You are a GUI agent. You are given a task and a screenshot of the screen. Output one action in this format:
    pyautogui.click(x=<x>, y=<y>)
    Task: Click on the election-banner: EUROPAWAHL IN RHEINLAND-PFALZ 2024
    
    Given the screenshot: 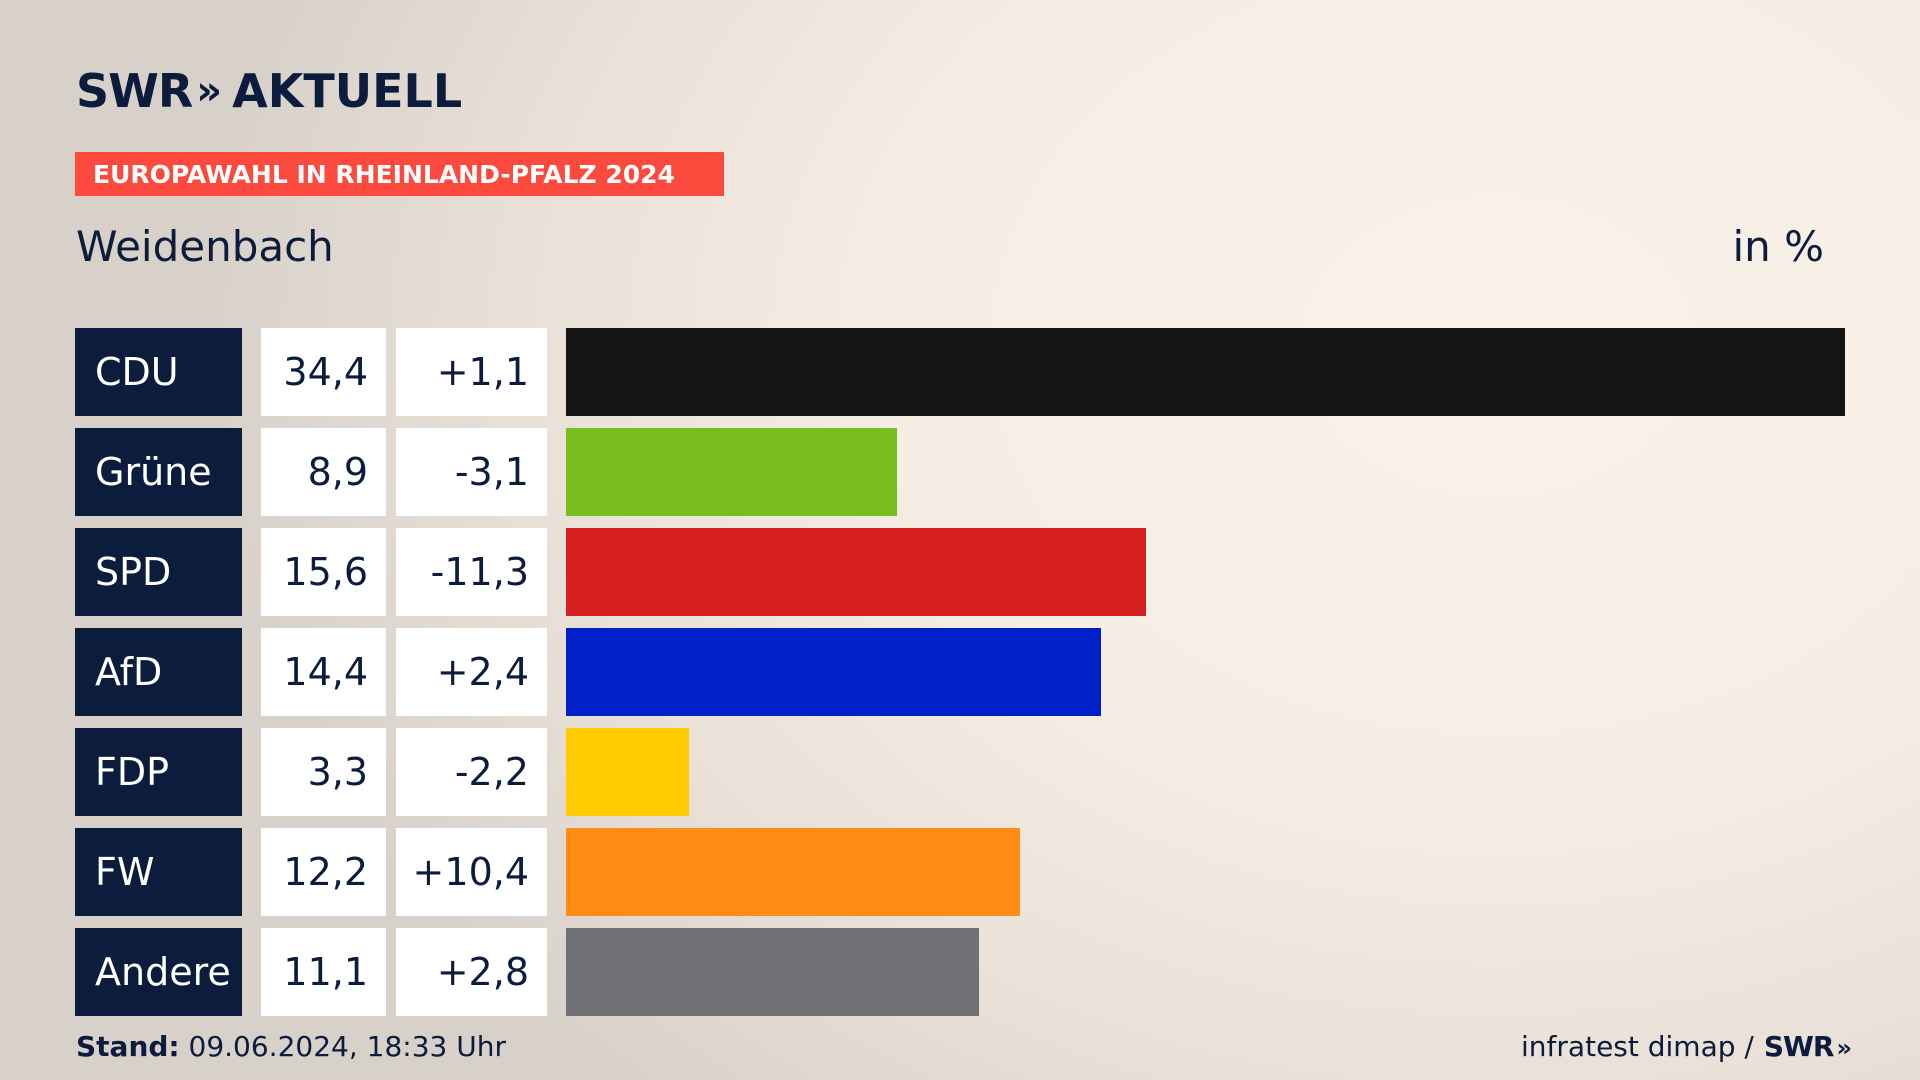 What is the action you would take?
    pyautogui.click(x=399, y=174)
    